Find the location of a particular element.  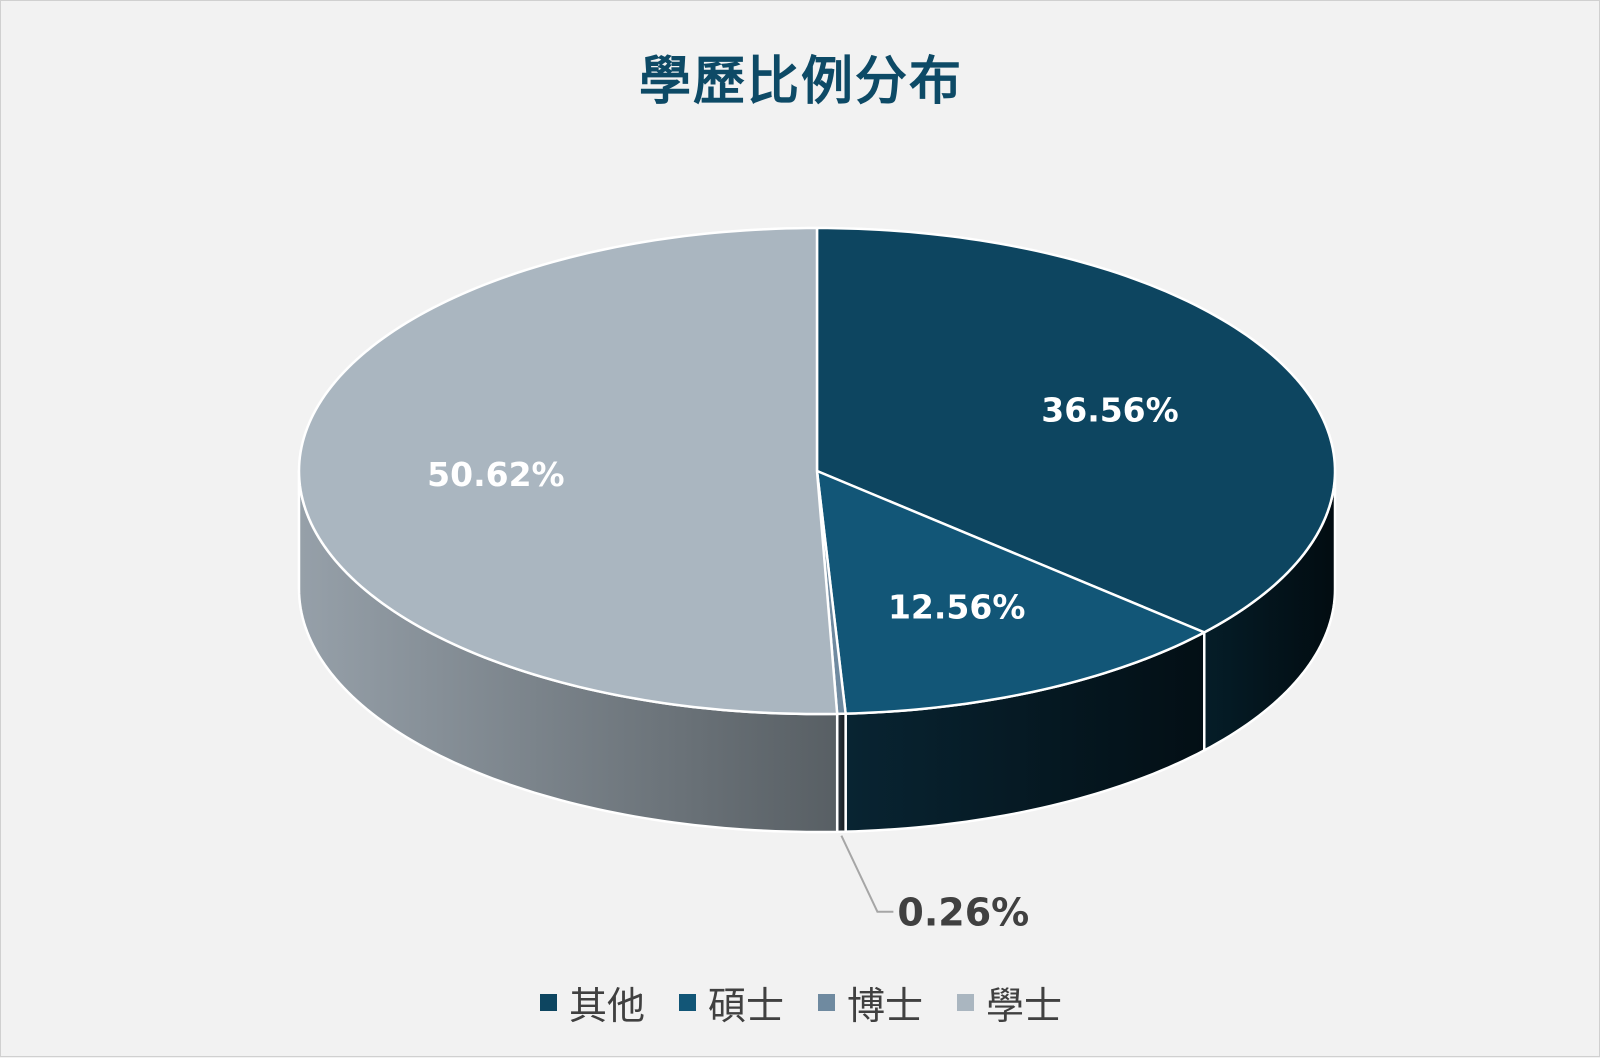

data-label-1: 12.56% is located at coordinates (956, 607).